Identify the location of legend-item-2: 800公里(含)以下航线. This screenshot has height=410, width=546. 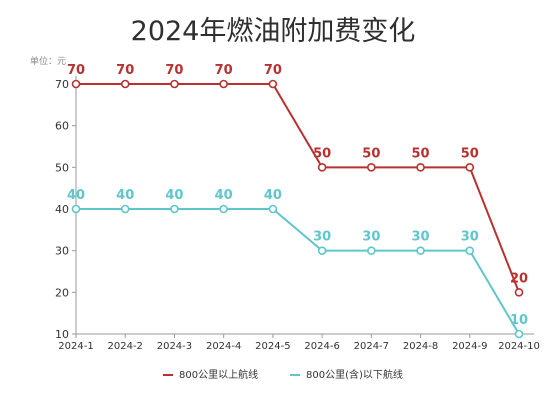
(346, 374).